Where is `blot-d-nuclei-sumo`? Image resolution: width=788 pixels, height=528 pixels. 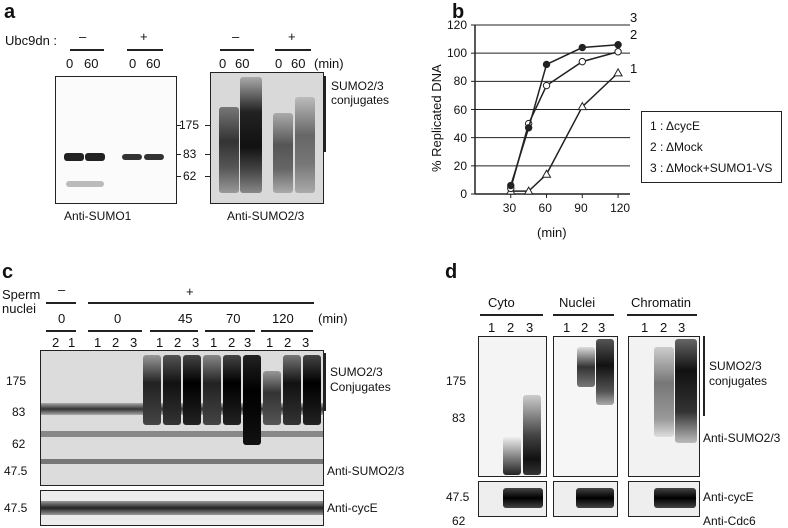
blot-d-nuclei-sumo is located at coordinates (585, 406).